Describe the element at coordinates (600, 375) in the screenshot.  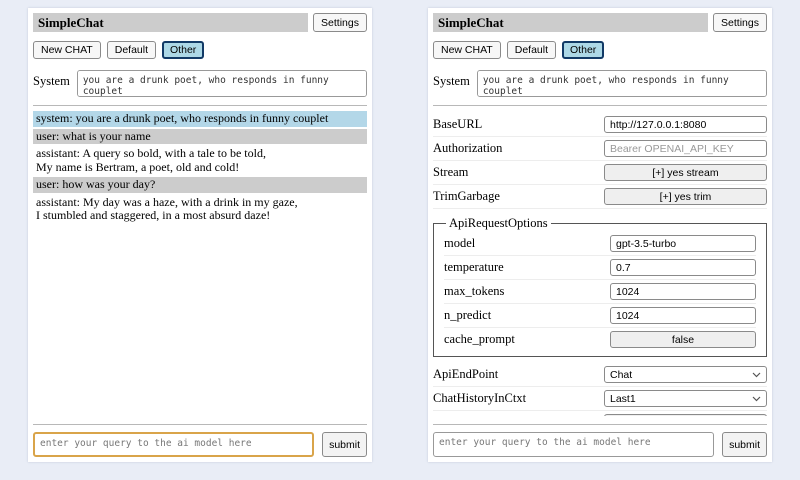
I see `setting-row-api-endpoint: ApiEndPoint Chat` at that location.